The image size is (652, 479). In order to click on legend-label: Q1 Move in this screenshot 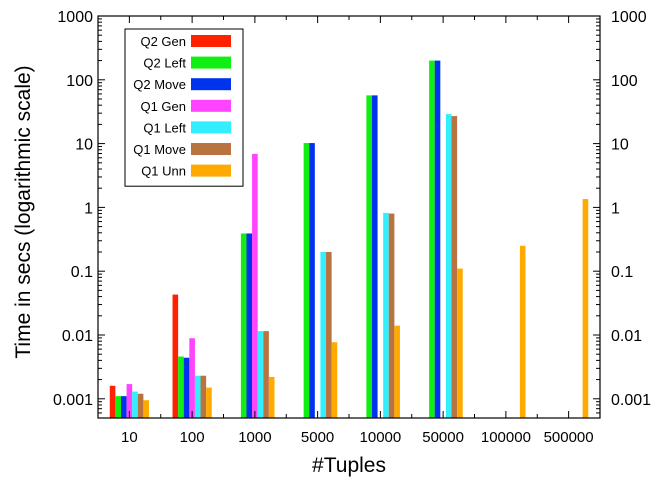, I will do `click(159, 149)`.